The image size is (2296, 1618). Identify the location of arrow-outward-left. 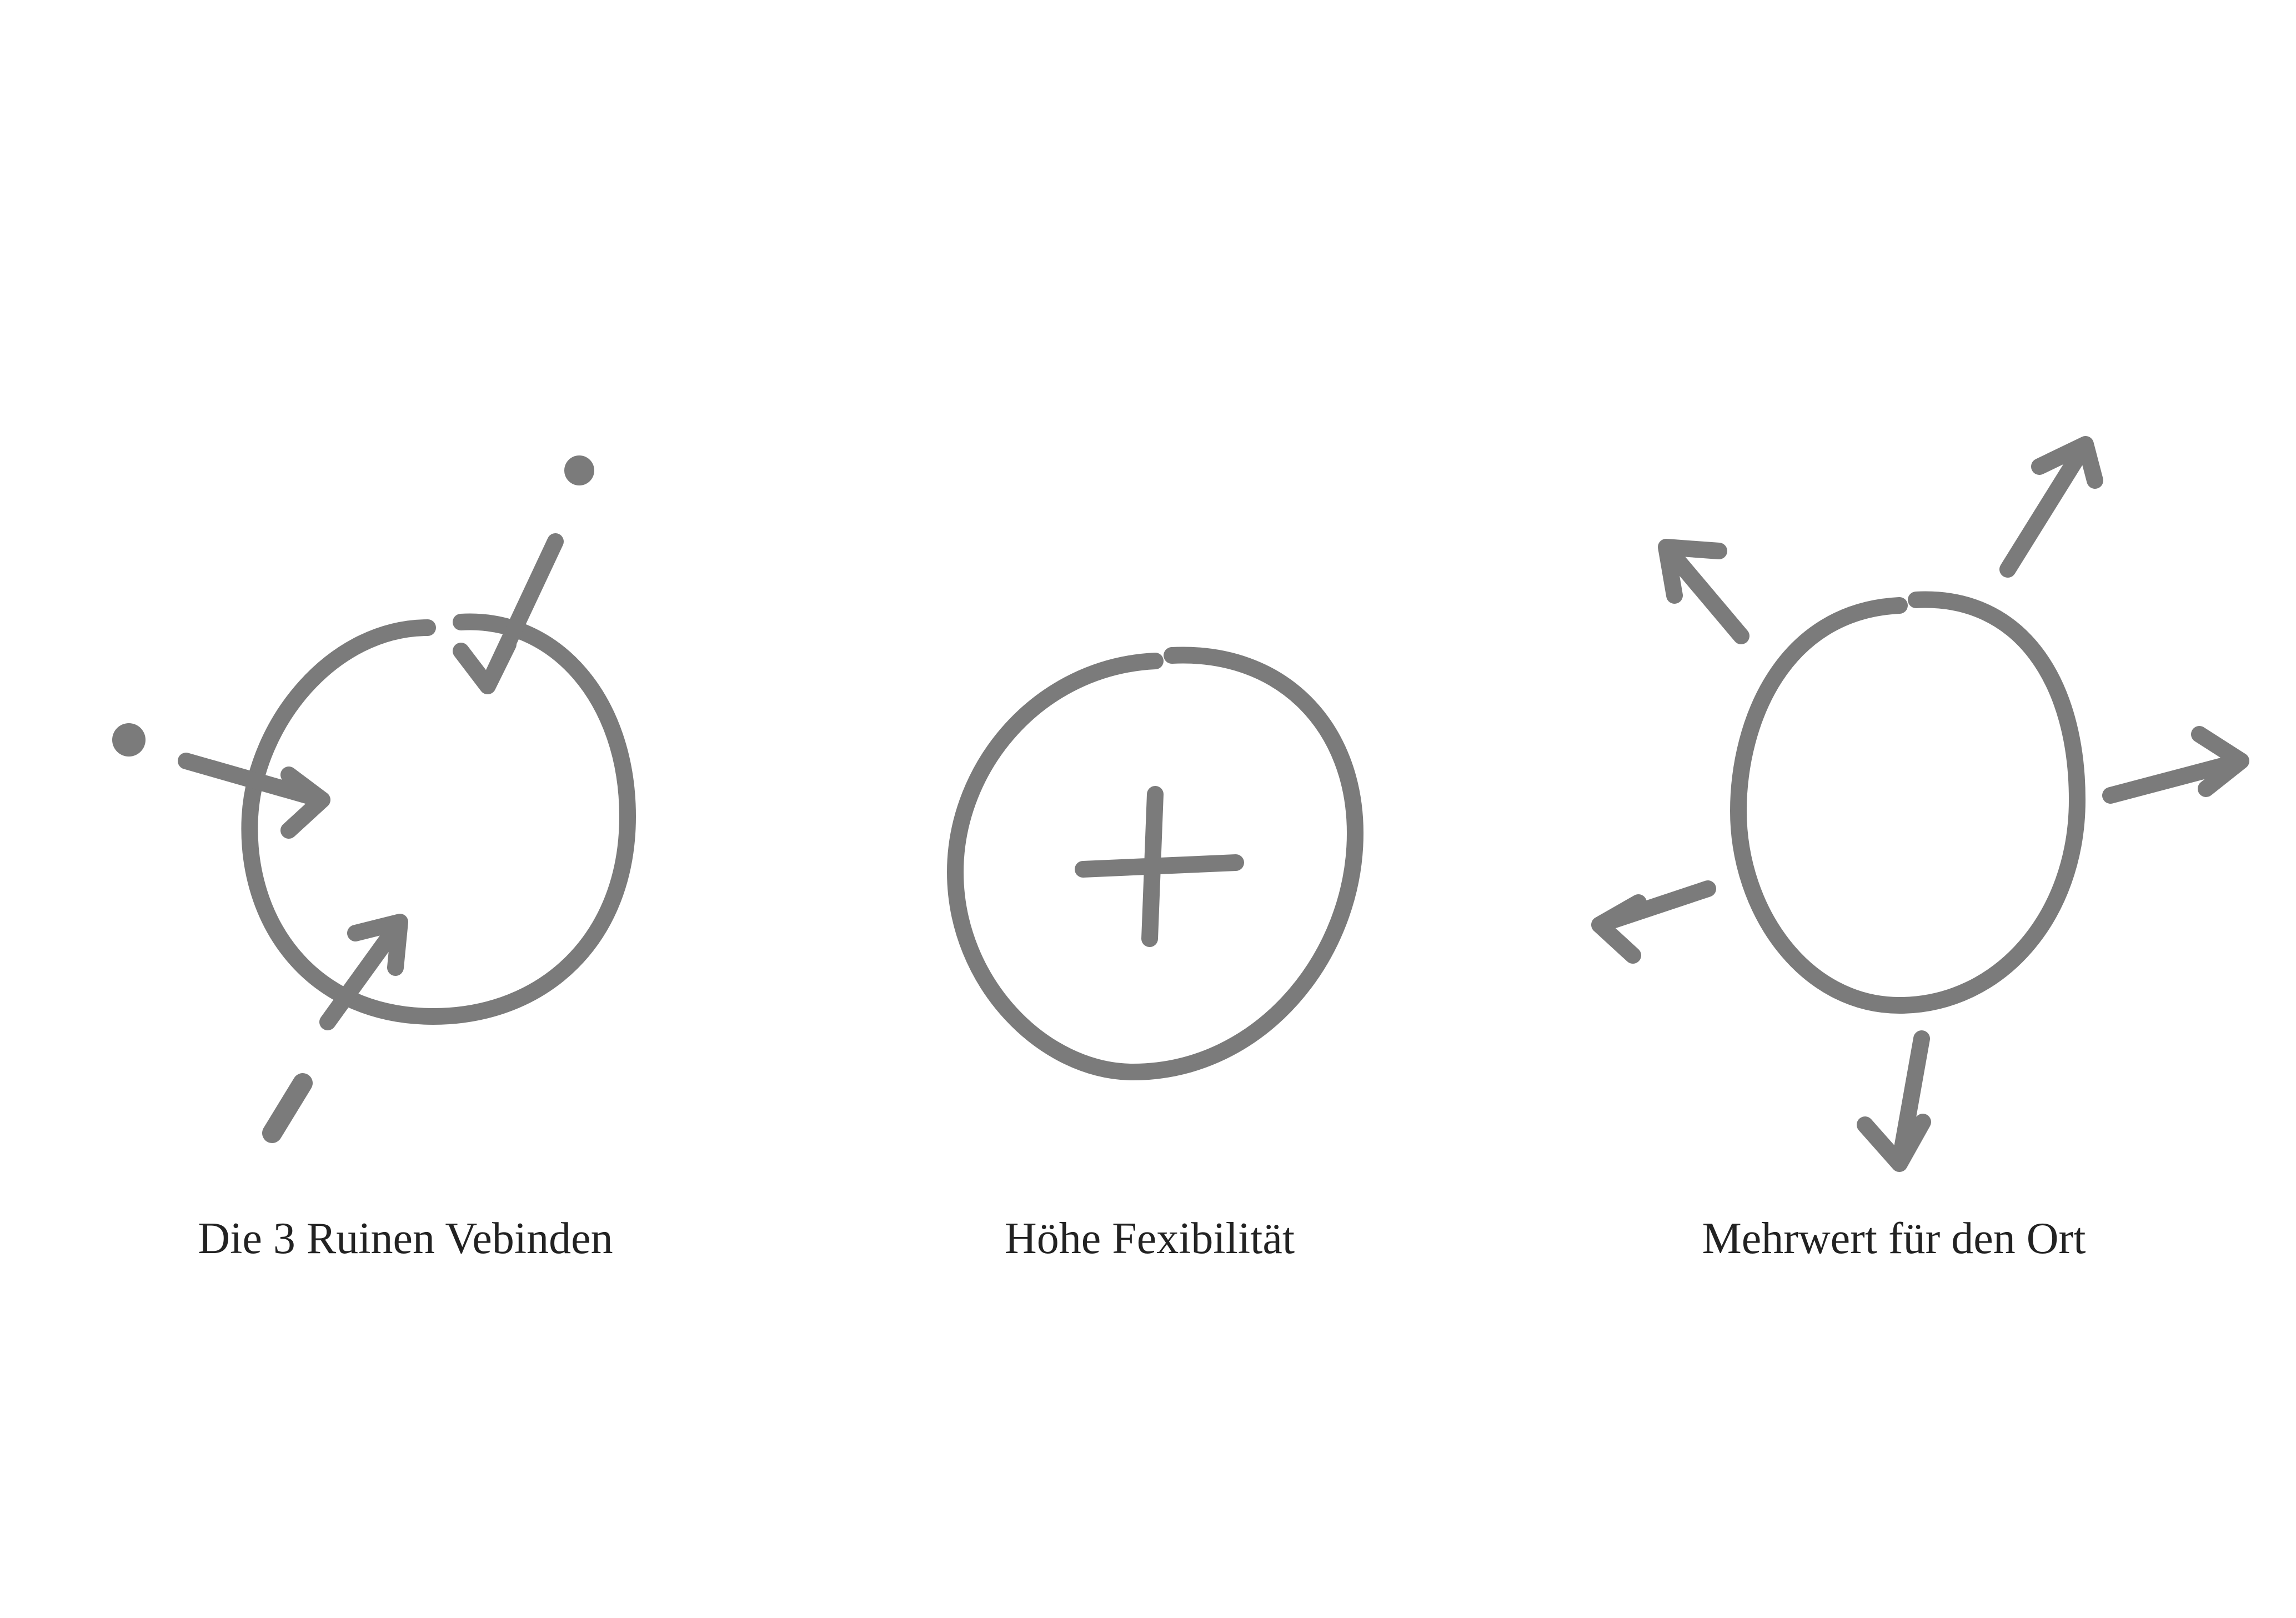
(1653, 922).